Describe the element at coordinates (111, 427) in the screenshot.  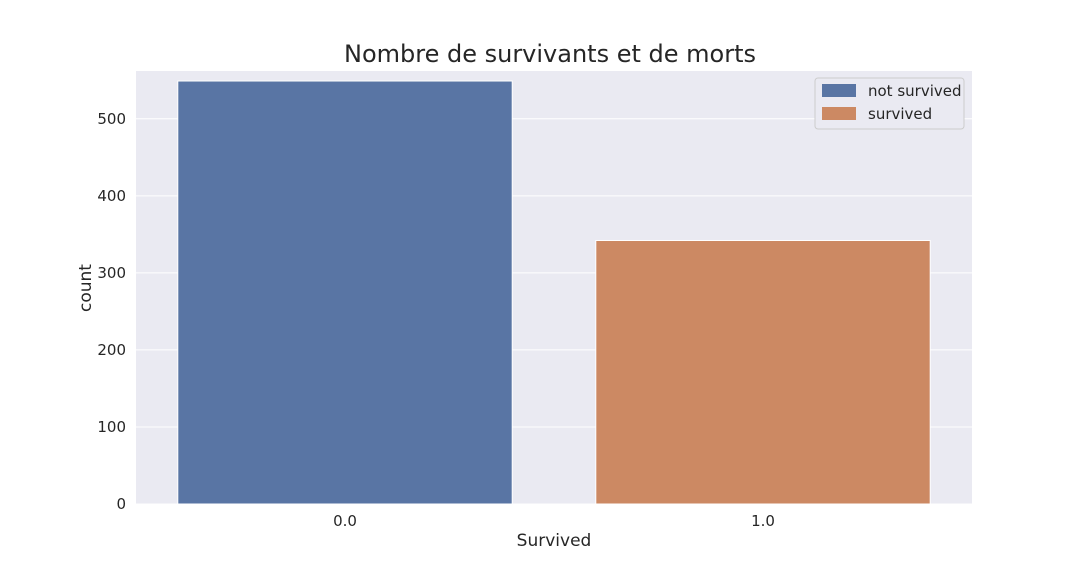
I see `y-tick-label: 100` at that location.